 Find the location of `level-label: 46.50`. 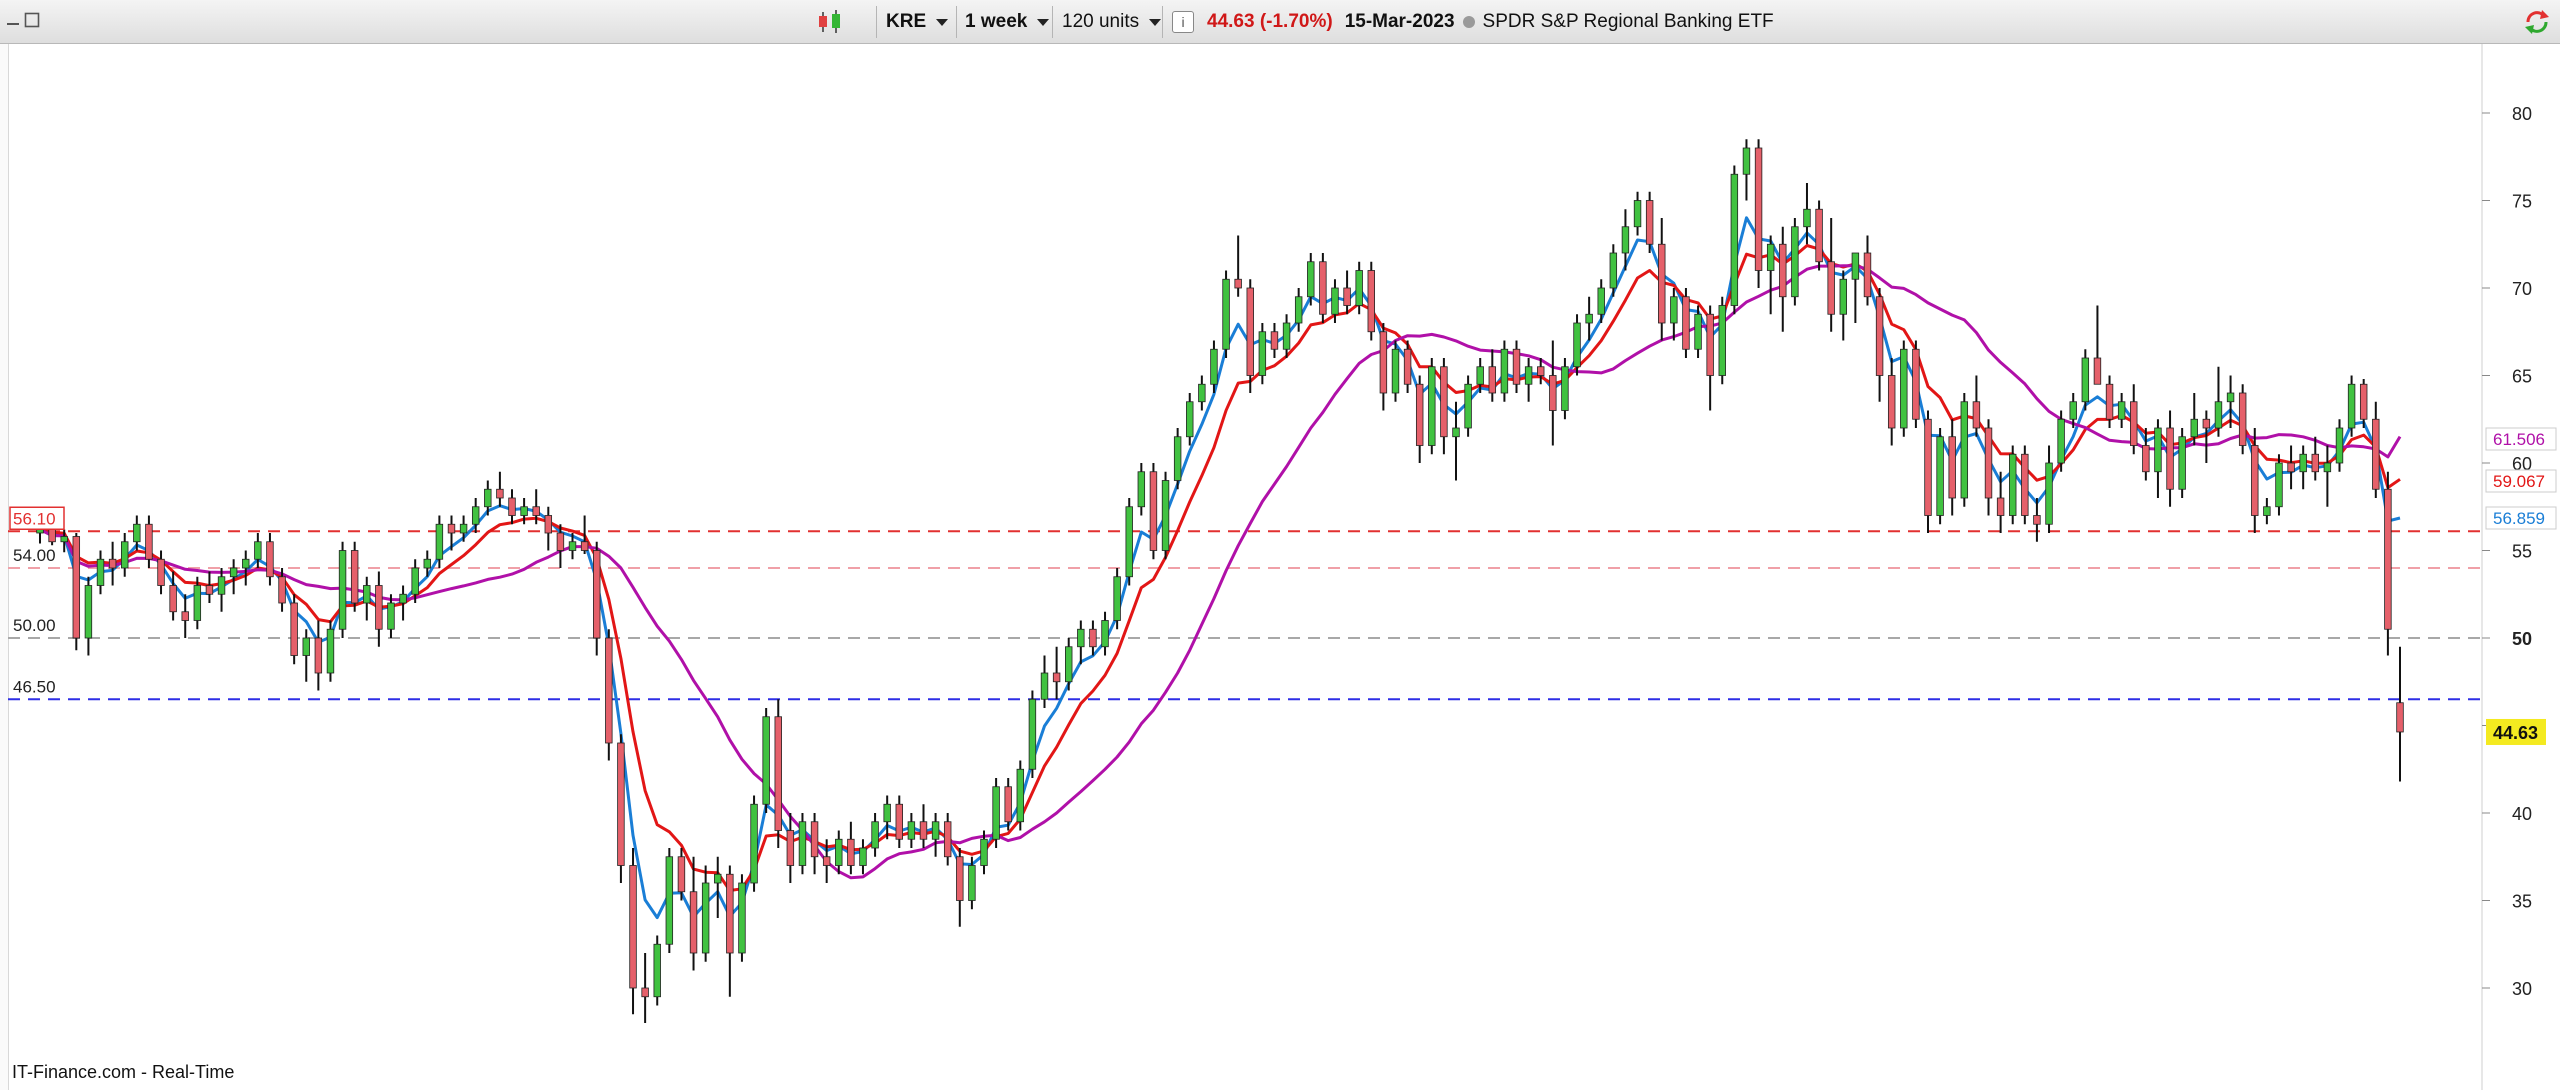

level-label: 46.50 is located at coordinates (34, 686).